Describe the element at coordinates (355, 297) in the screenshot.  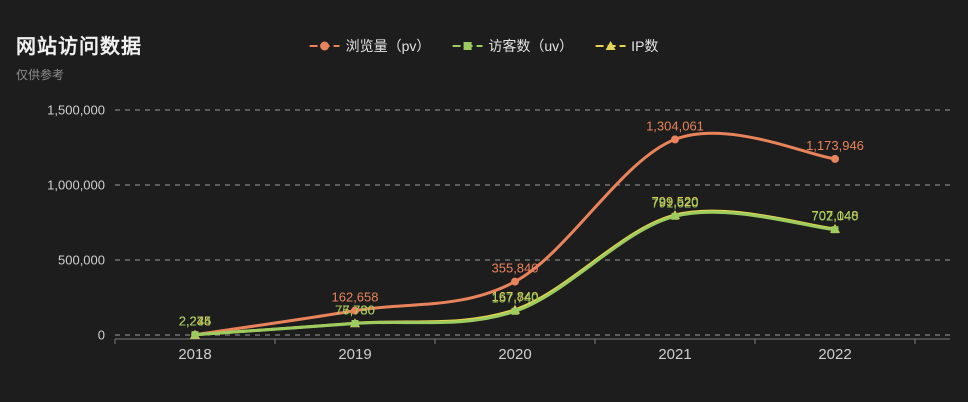
I see `series-point-label-pv: 162,658` at that location.